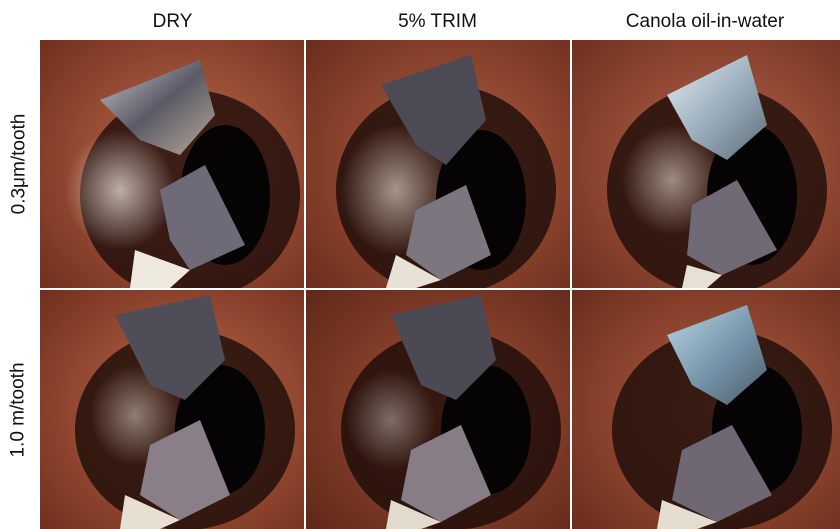  Describe the element at coordinates (172, 21) in the screenshot. I see `column-header-dry: DRY` at that location.